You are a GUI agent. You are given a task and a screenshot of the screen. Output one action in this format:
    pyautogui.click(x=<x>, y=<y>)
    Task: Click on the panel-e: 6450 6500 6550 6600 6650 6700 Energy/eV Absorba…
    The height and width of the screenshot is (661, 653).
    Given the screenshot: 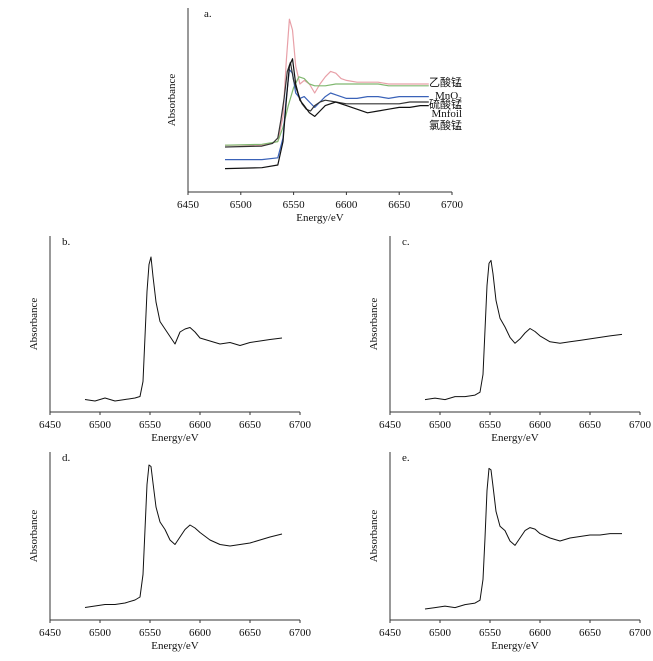 What is the action you would take?
    pyautogui.click(x=510, y=552)
    